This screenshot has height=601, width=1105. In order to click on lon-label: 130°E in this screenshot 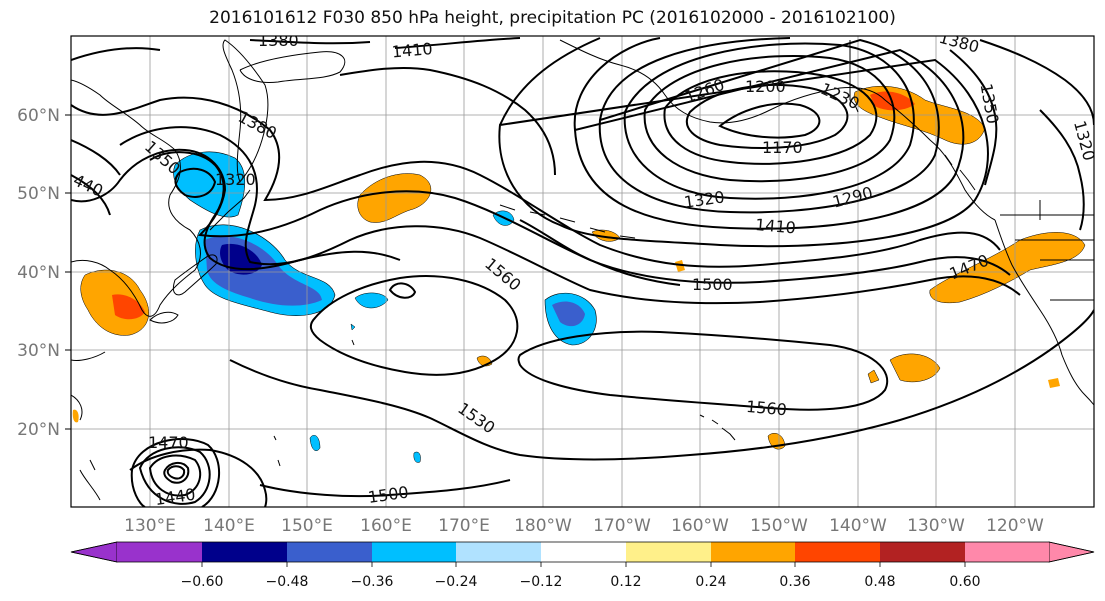, I will do `click(150, 526)`.